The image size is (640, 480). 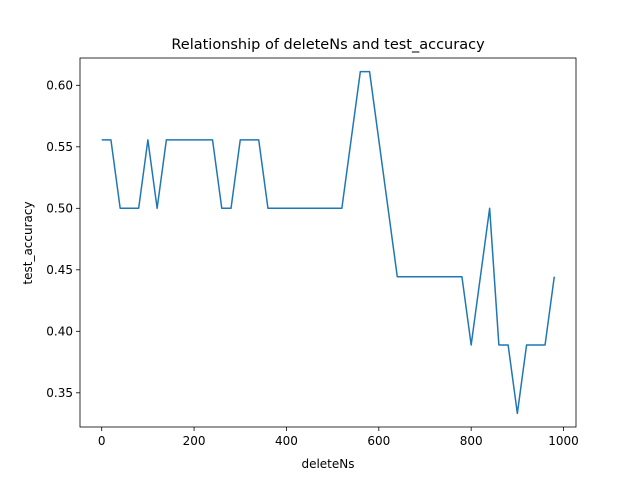 I want to click on y-tick-label: 0.40, so click(x=59, y=331).